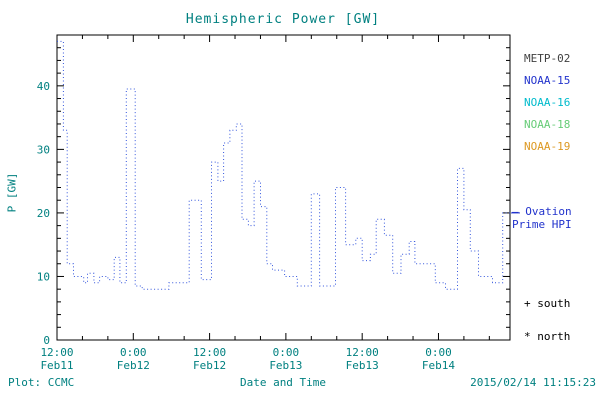  I want to click on legend-item-noaa-16: NOAA-16, so click(547, 102).